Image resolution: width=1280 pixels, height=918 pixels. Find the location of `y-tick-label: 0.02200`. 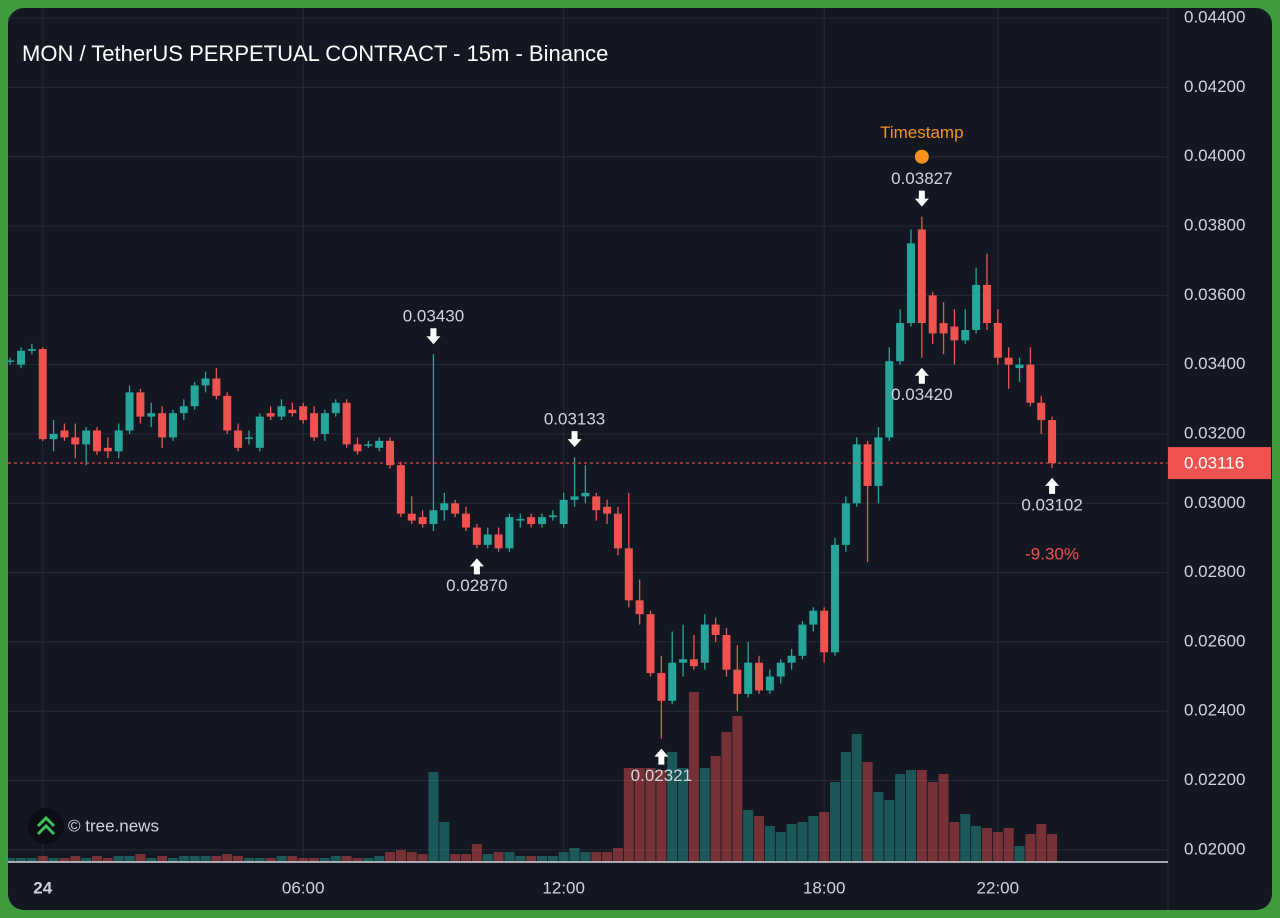

y-tick-label: 0.02200 is located at coordinates (1214, 779).